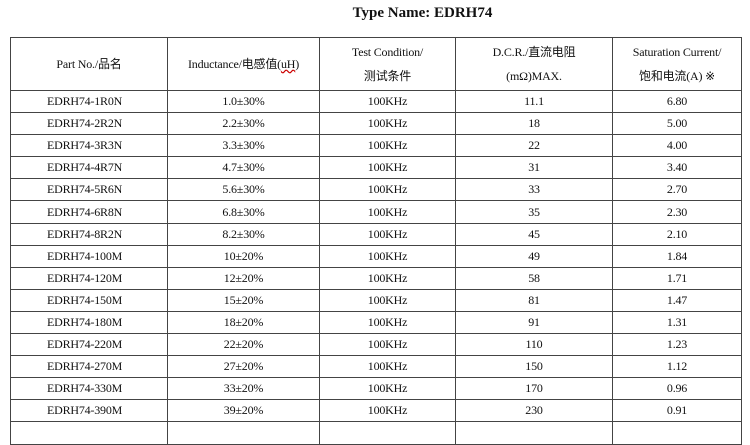 Image resolution: width=750 pixels, height=445 pixels. I want to click on inductance-cell: 8.2±30%, so click(243, 234).